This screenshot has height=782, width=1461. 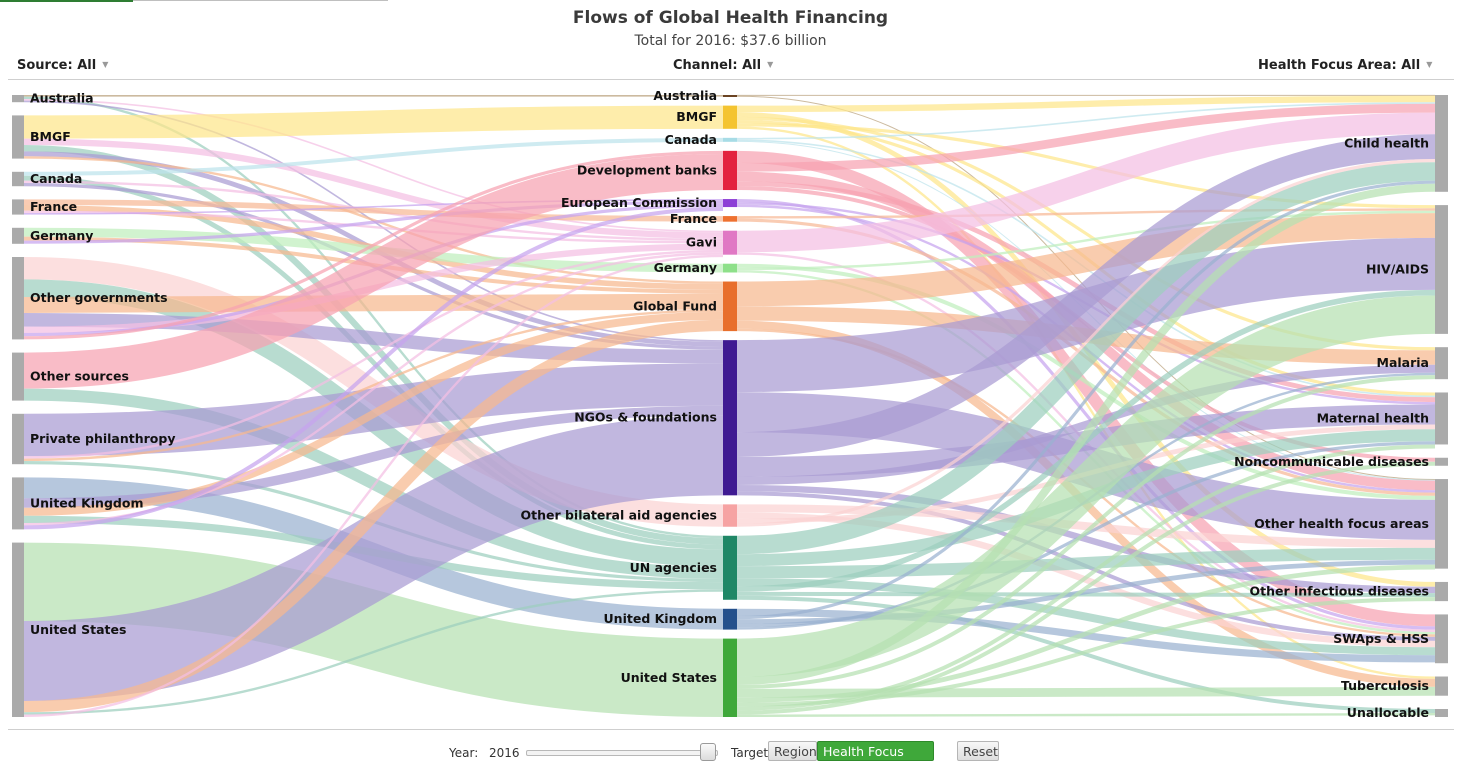 I want to click on focus-node-hiv-aids, so click(x=1441, y=269).